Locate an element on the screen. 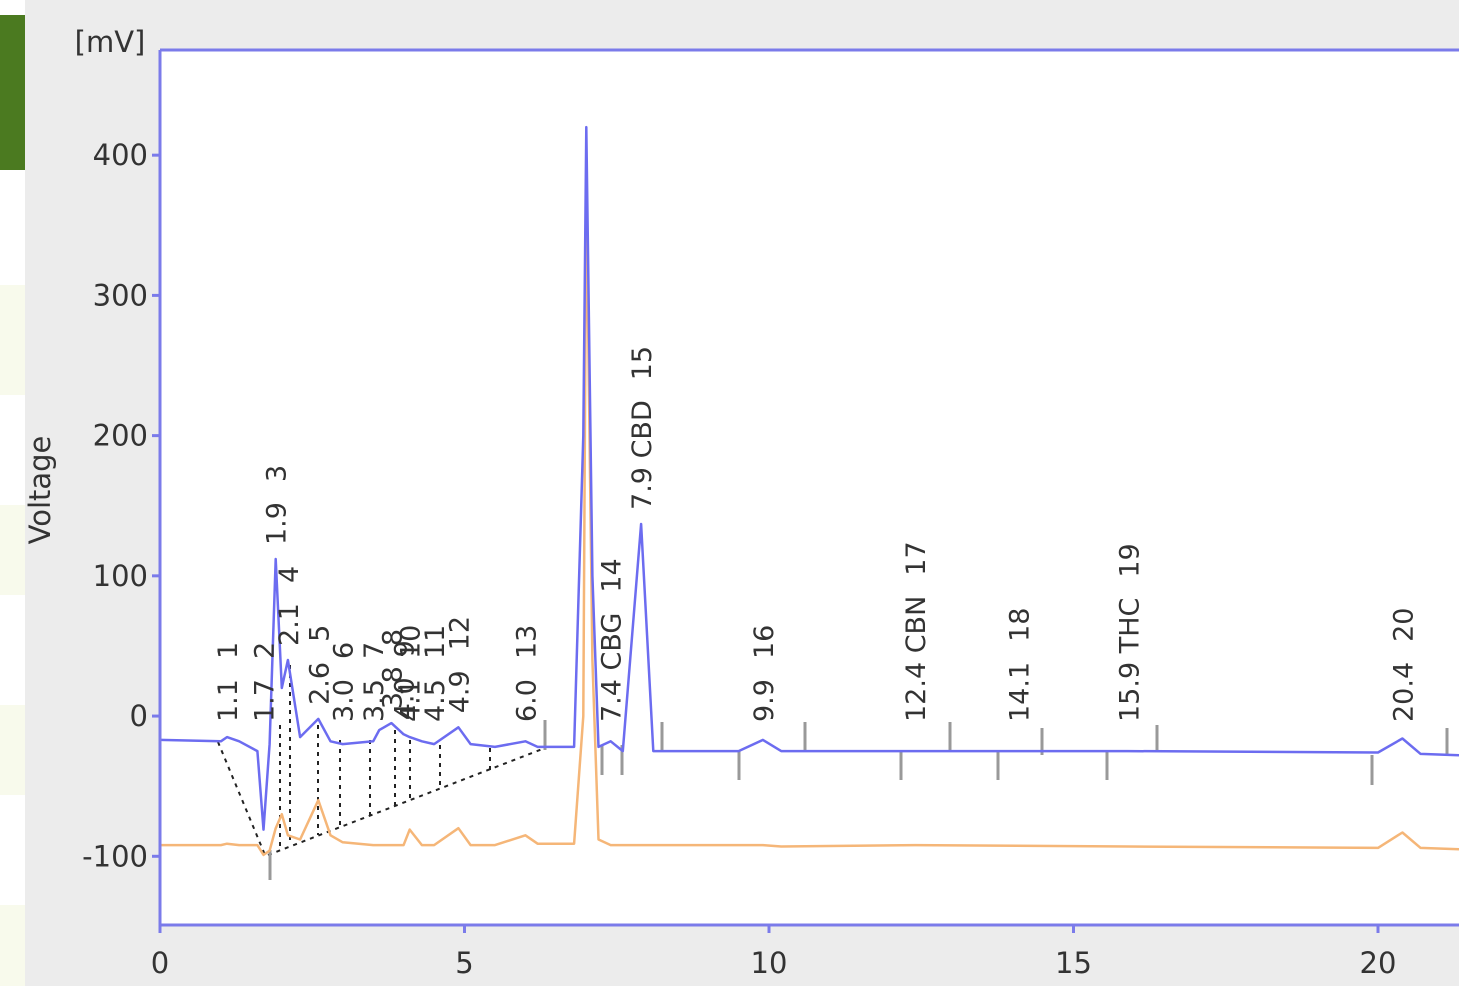  peak-number: 2 is located at coordinates (265, 650).